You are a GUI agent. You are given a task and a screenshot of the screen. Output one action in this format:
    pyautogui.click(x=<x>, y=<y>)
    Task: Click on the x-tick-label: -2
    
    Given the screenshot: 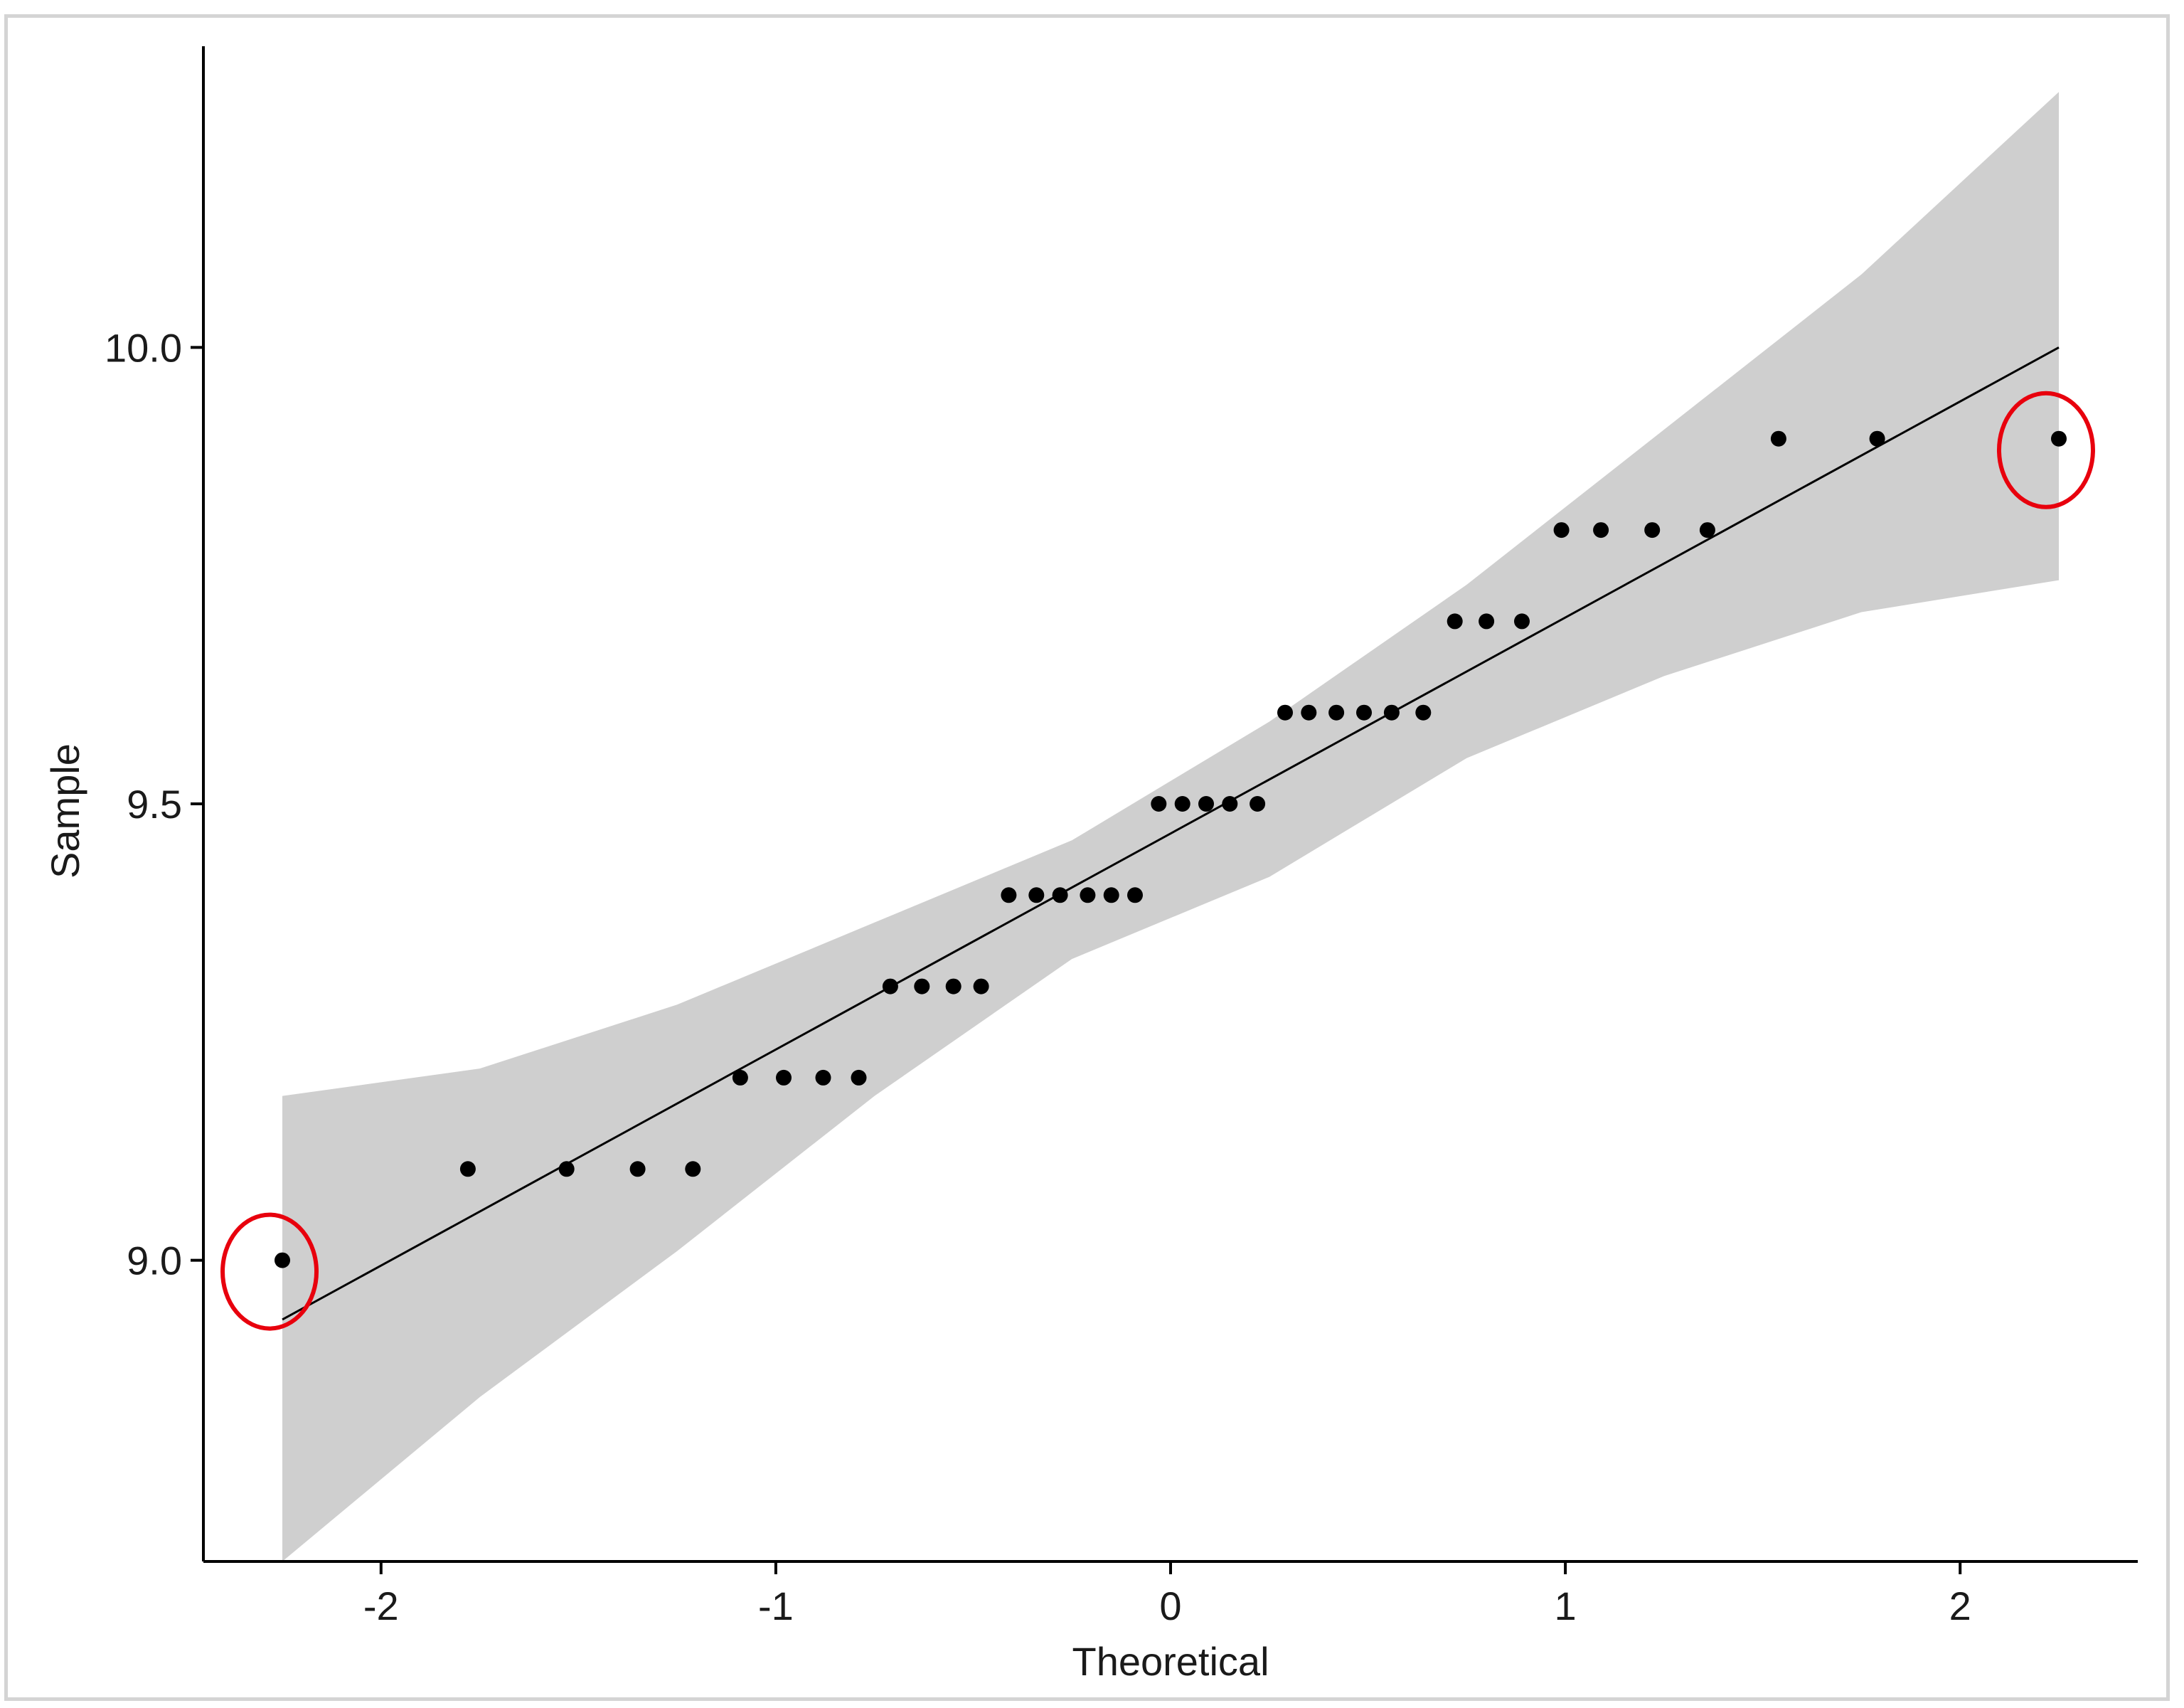 What is the action you would take?
    pyautogui.click(x=381, y=1606)
    